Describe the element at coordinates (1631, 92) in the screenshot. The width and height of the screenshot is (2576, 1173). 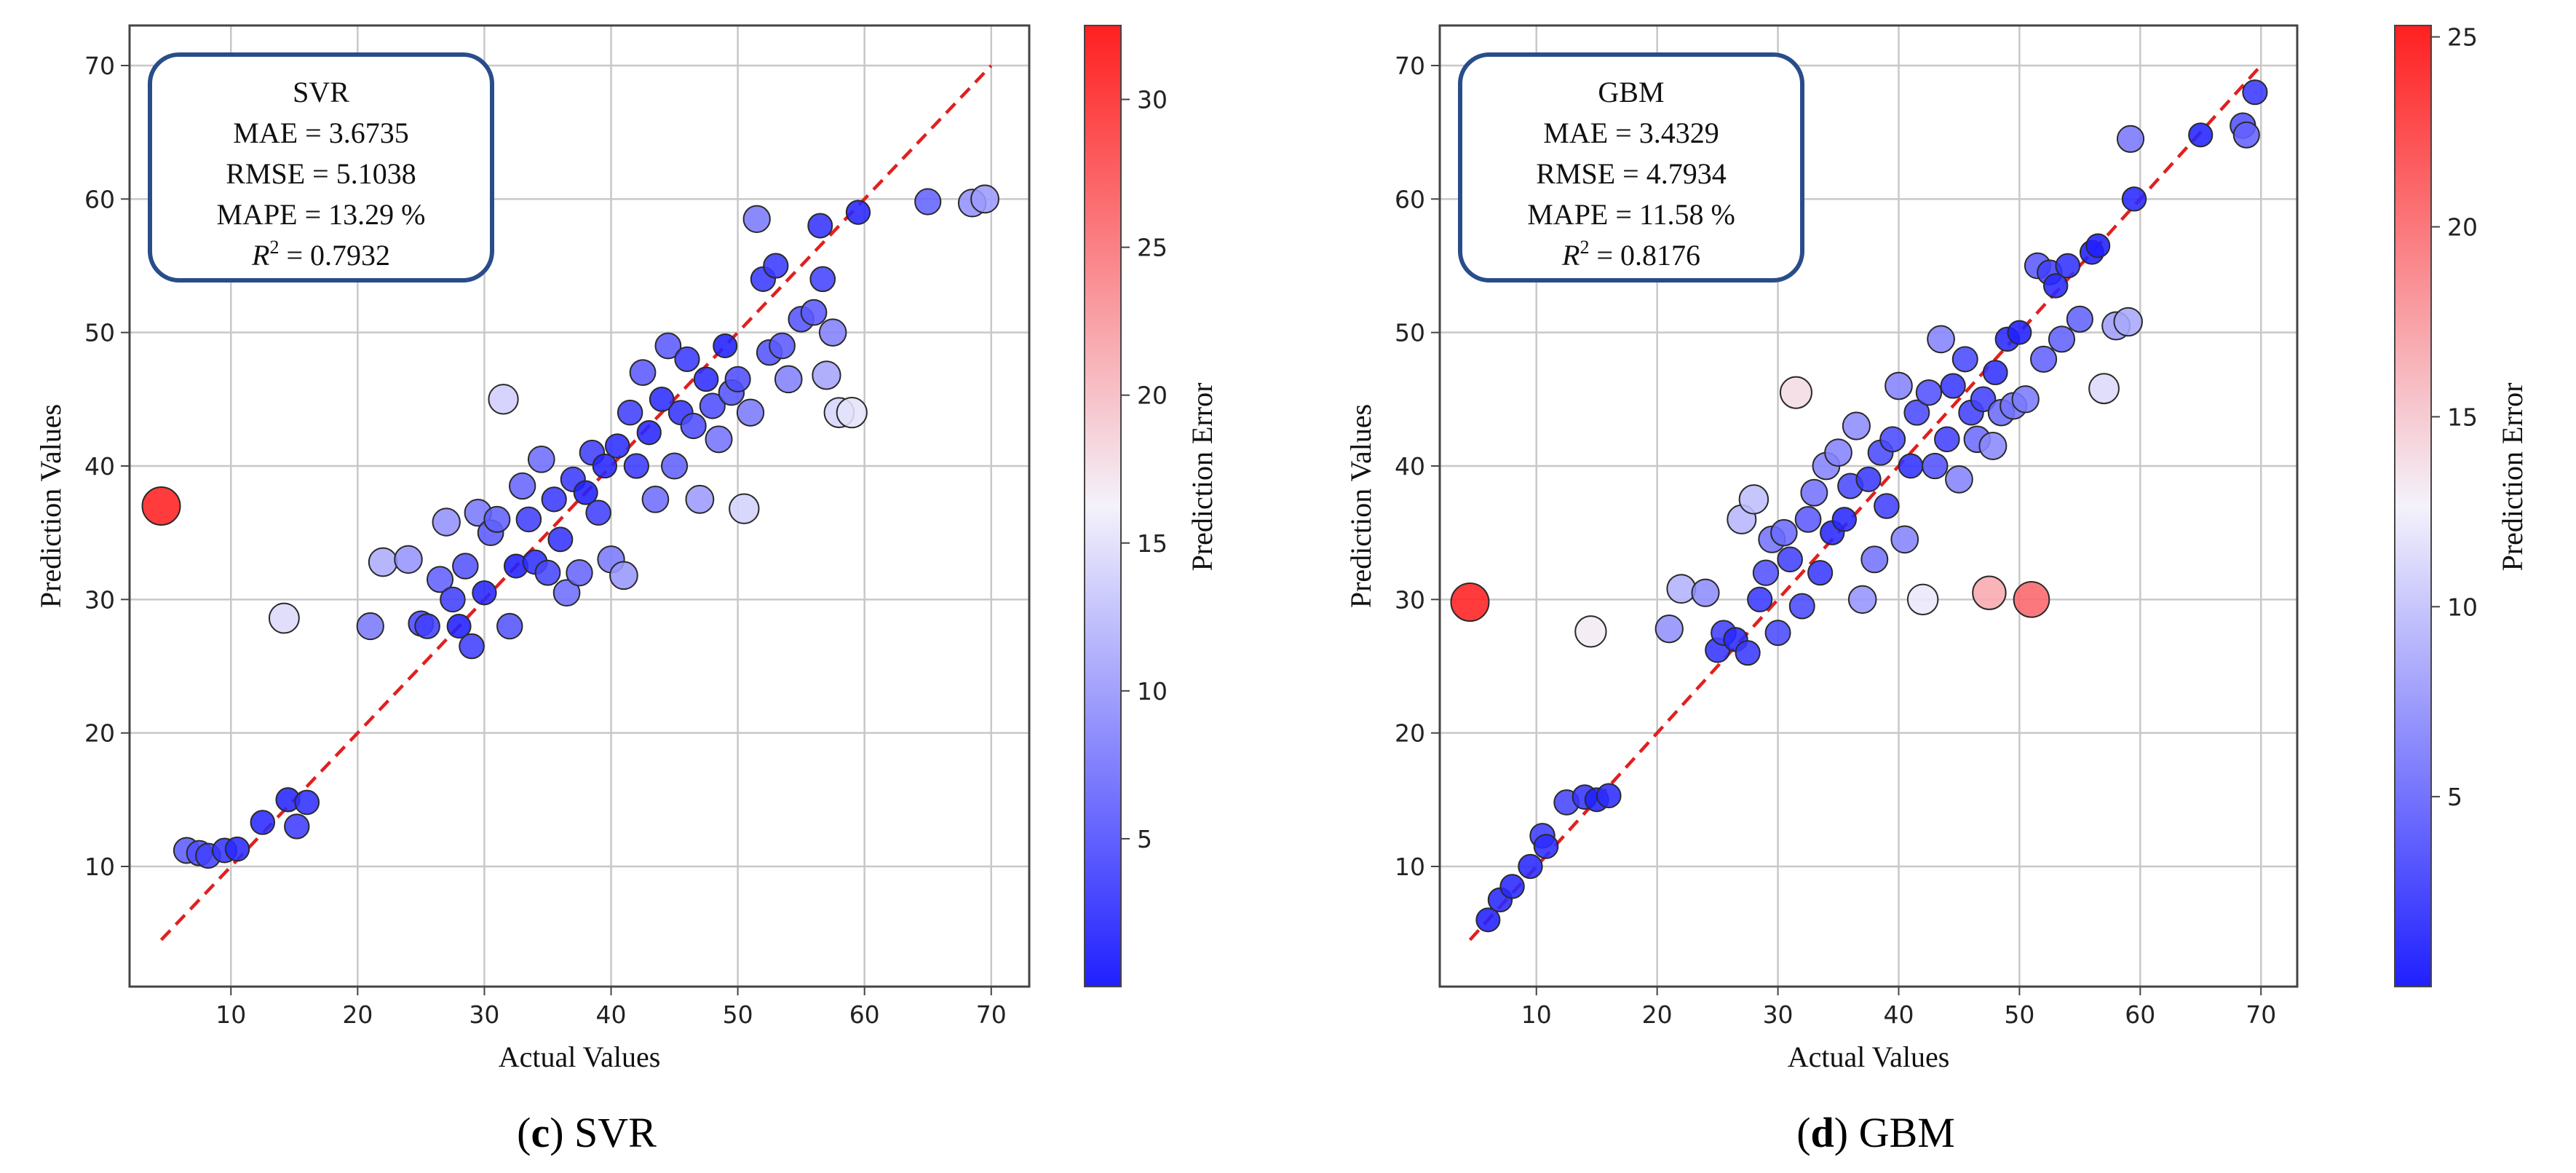
I see `gbm-metrics-title: GBM` at that location.